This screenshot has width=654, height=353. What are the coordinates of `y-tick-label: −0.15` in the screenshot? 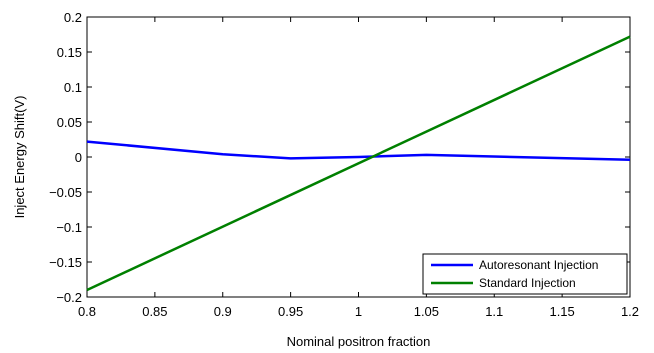 It's located at (65, 262).